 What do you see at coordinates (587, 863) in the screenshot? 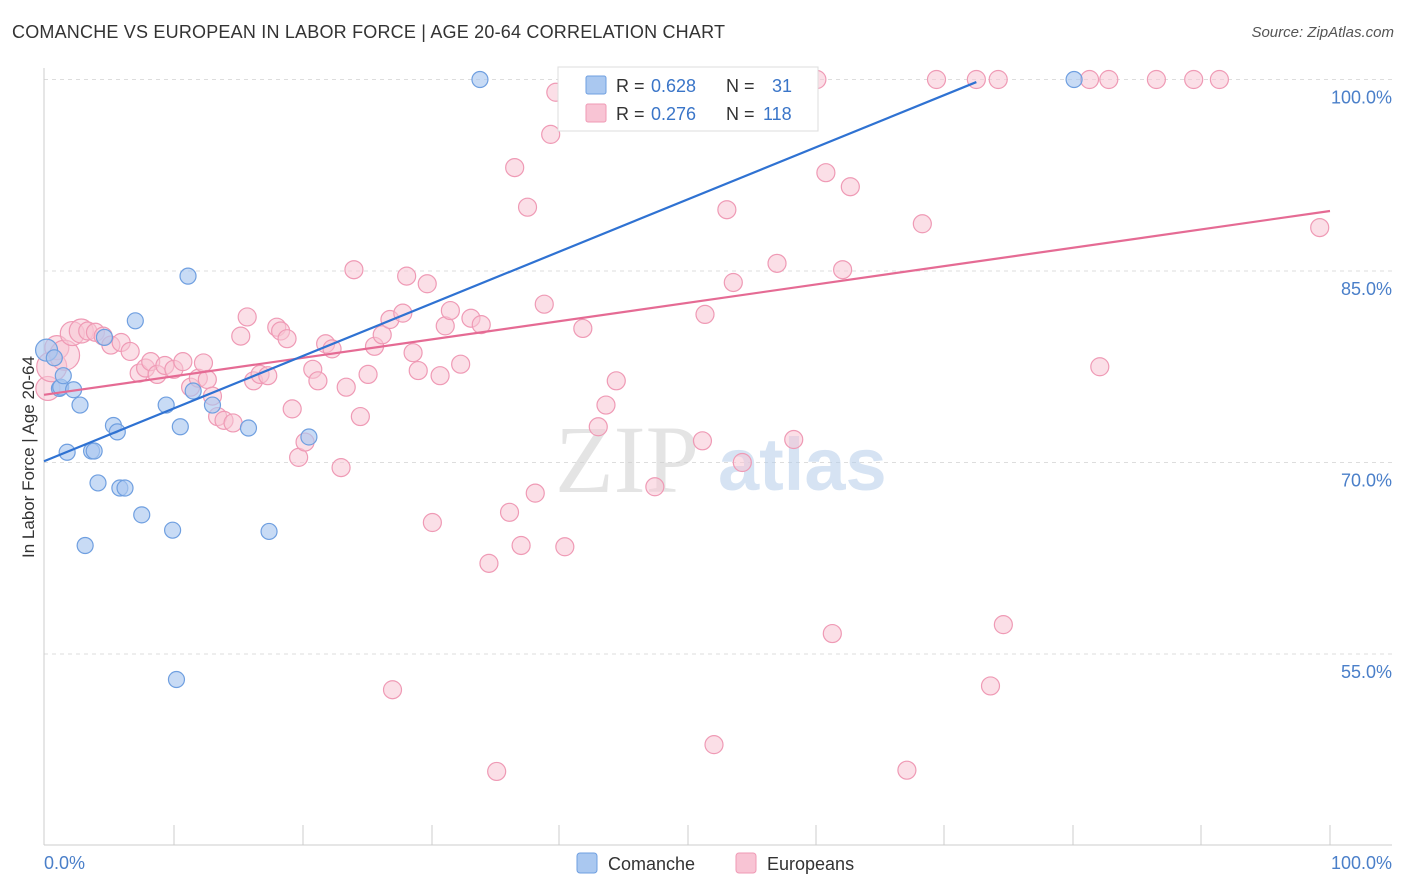
I see `bottom-legend-swatch-comanche` at bounding box center [587, 863].